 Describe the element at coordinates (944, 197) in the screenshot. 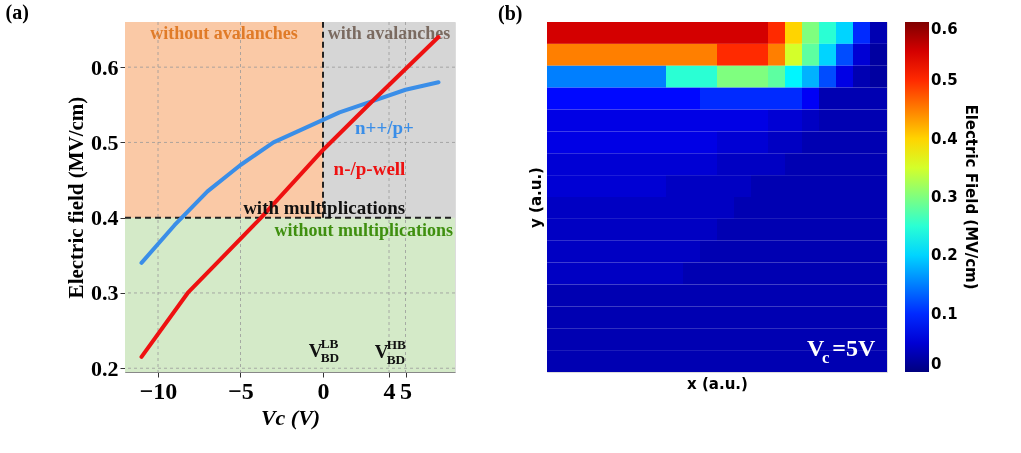

I see `color-bar-label: 0.3` at that location.